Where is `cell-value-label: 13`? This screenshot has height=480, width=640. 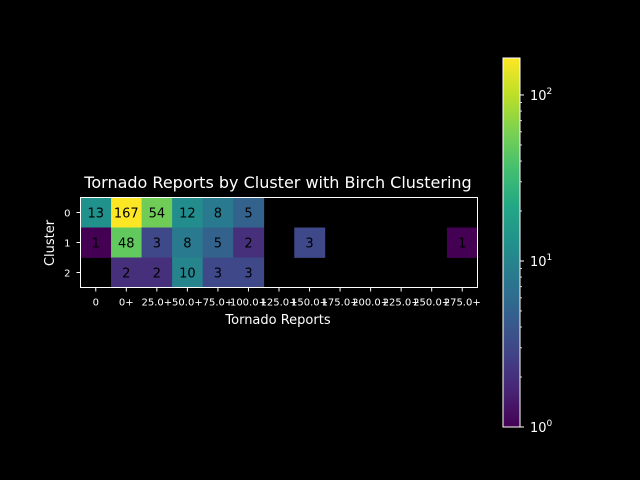 cell-value-label: 13 is located at coordinates (95, 214).